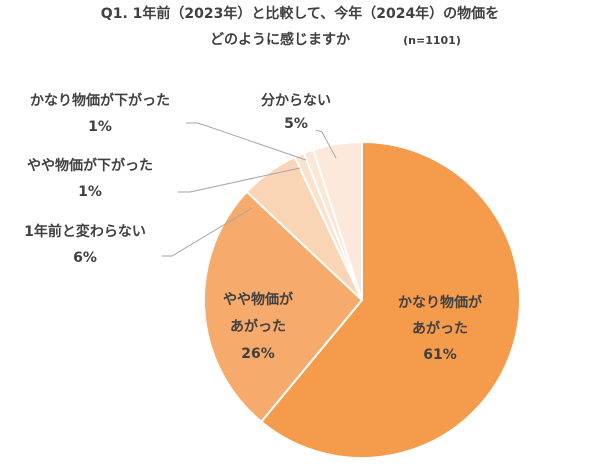 The height and width of the screenshot is (466, 600). Describe the element at coordinates (90, 165) in the screenshot. I see `slice-label: やや物価が下がった` at that location.